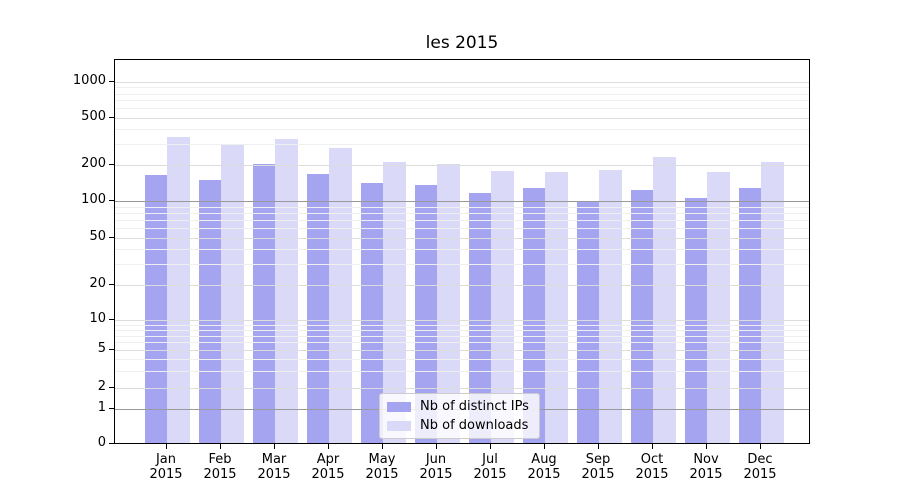  What do you see at coordinates (448, 303) in the screenshot?
I see `bar-downloads-jun` at bounding box center [448, 303].